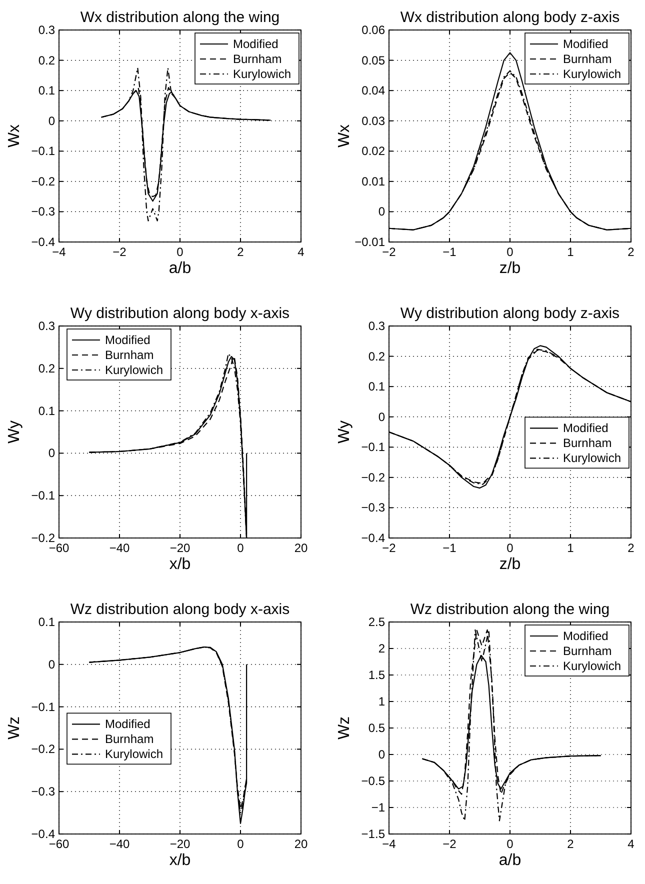  I want to click on chart-title: Wx distribution along the wing, so click(180, 17).